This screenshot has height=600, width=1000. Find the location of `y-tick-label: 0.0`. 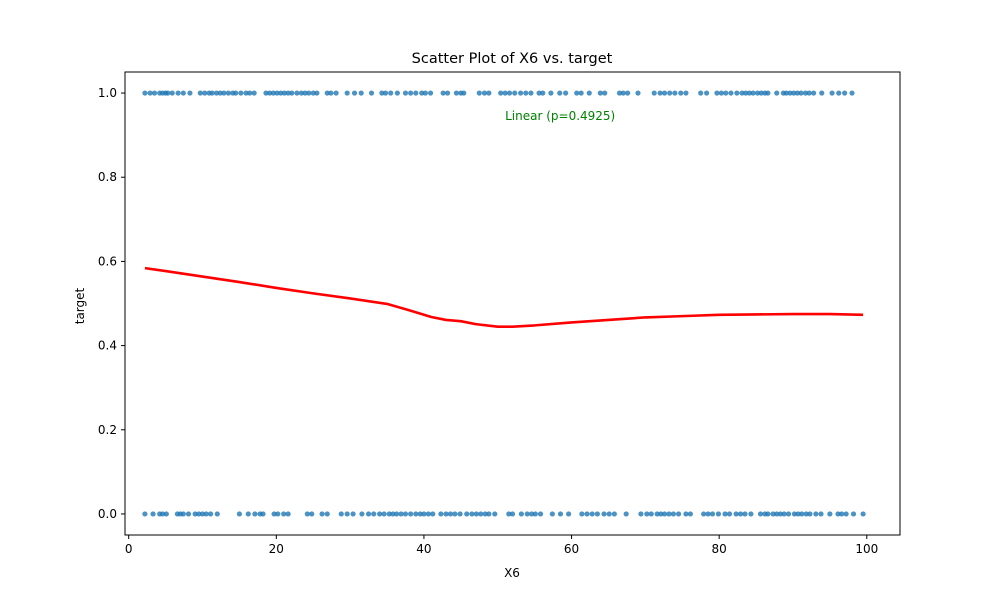

y-tick-label: 0.0 is located at coordinates (107, 514).